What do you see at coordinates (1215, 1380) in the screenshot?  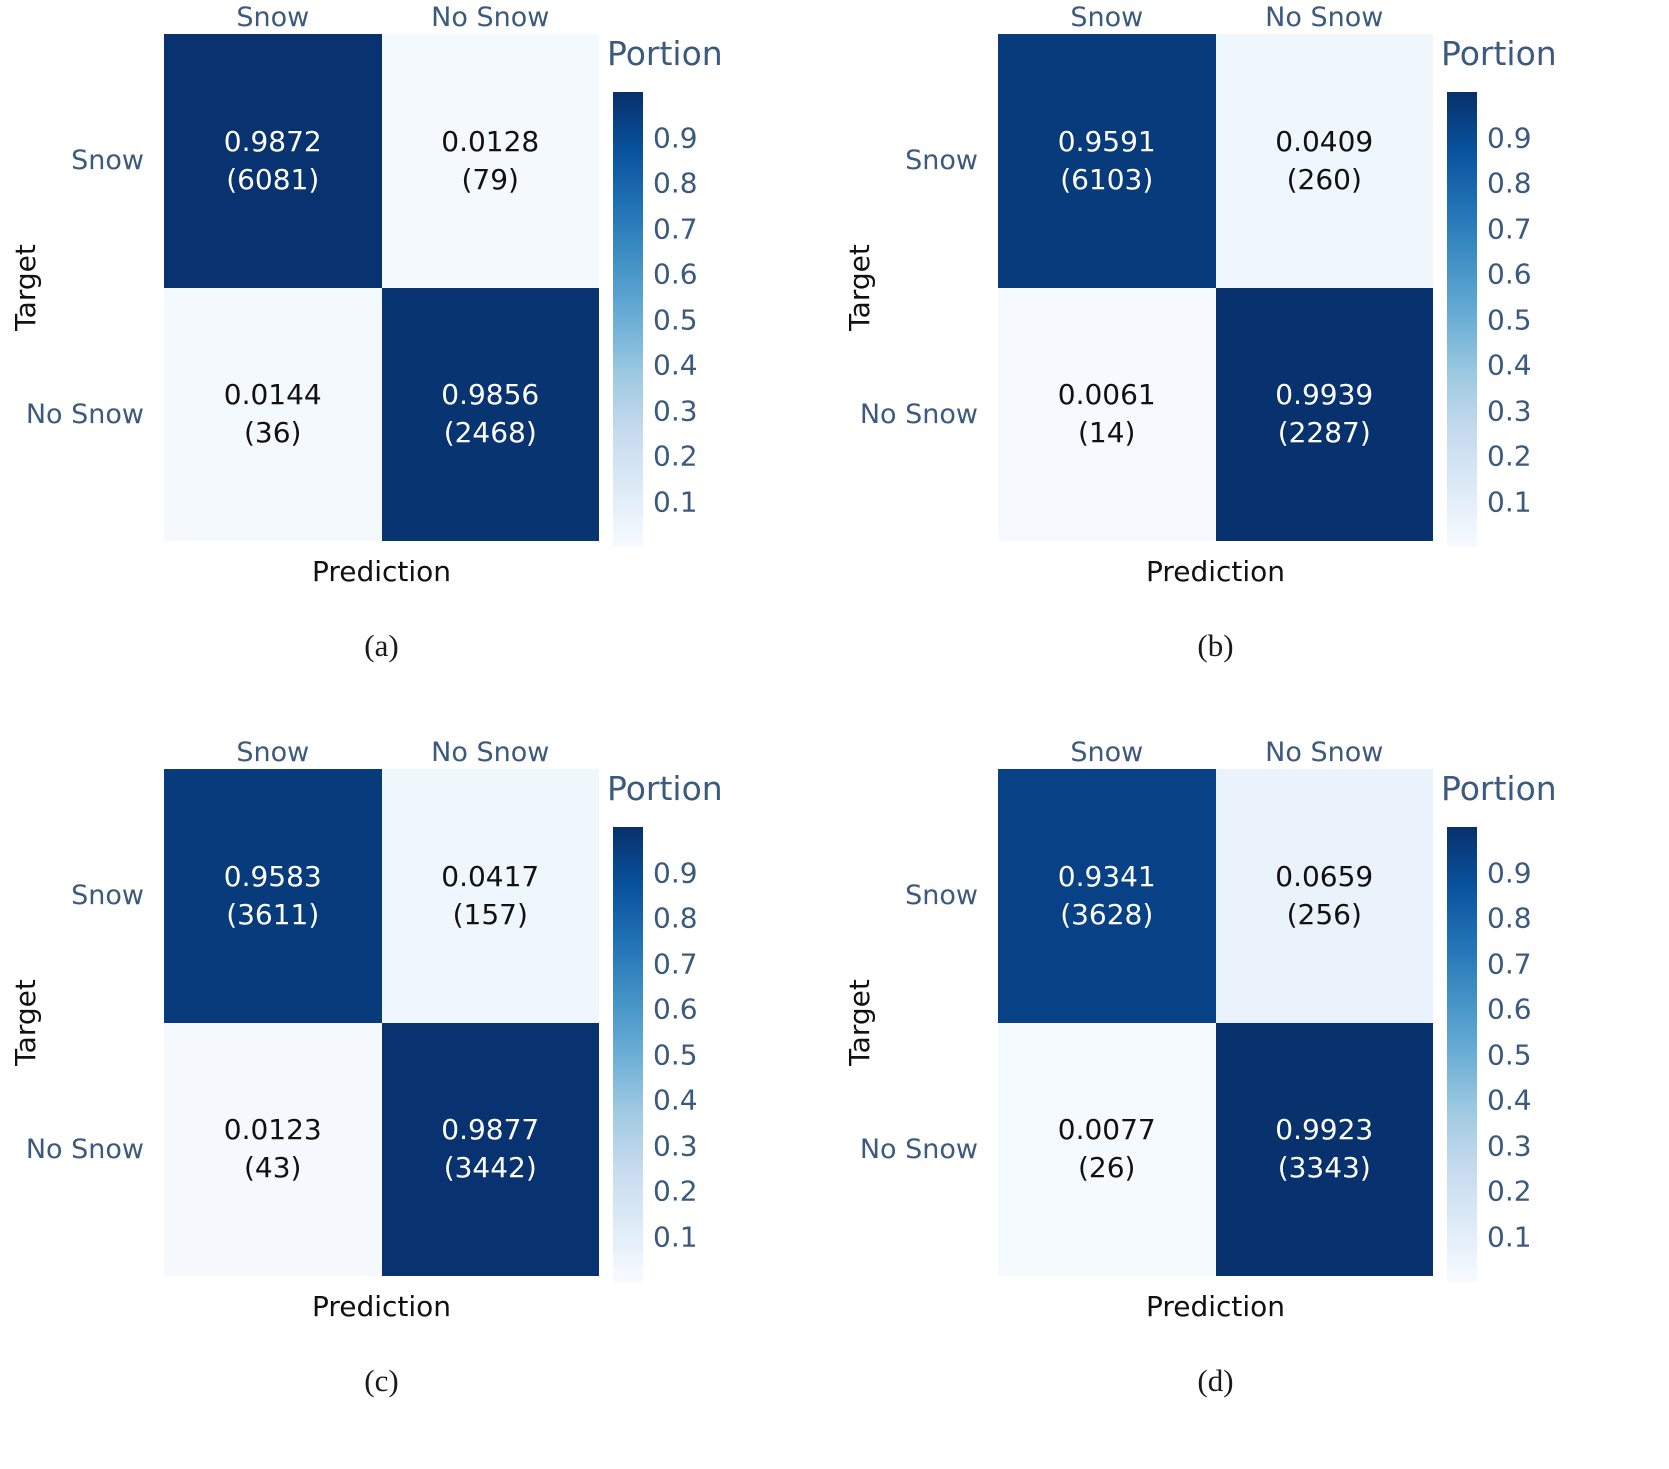 I see `panel-caption: (d)` at bounding box center [1215, 1380].